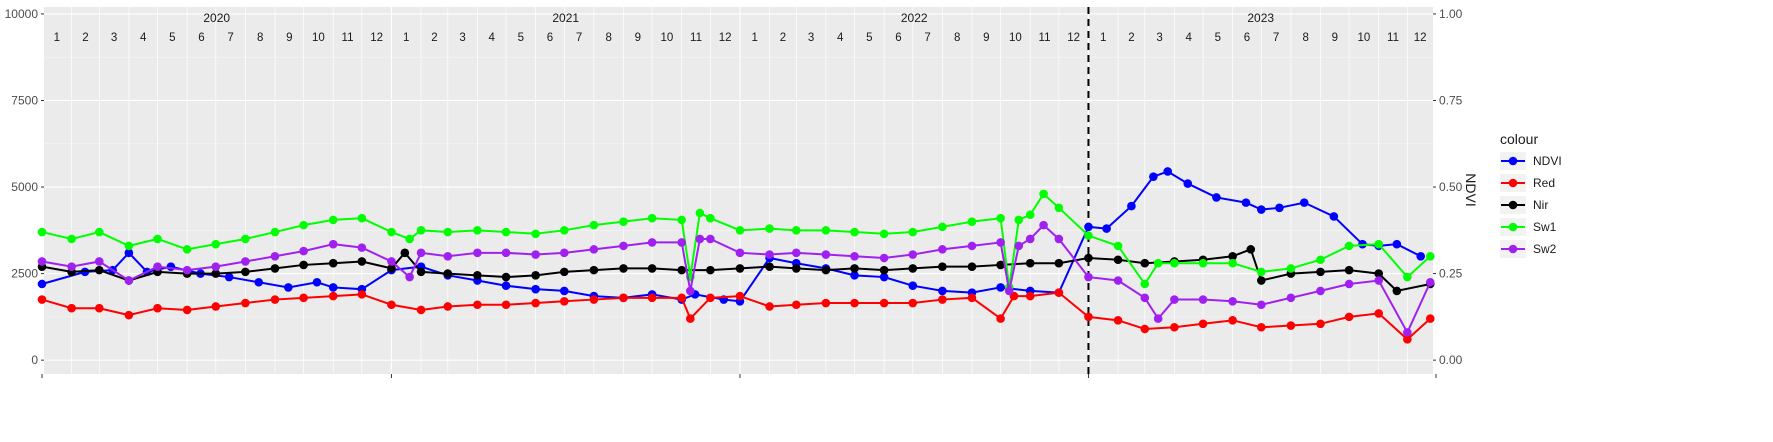 This screenshot has width=1773, height=442. Describe the element at coordinates (1519, 139) in the screenshot. I see `legend-title: colour` at that location.